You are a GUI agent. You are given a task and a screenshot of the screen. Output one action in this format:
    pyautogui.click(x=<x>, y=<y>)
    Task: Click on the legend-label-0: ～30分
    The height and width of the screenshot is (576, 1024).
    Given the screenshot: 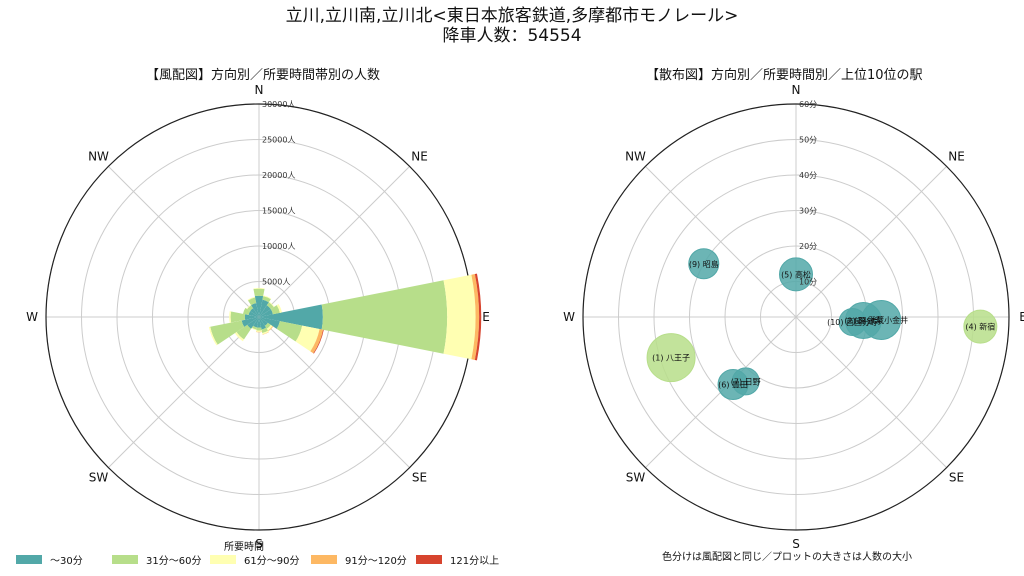 What is the action you would take?
    pyautogui.click(x=66, y=561)
    